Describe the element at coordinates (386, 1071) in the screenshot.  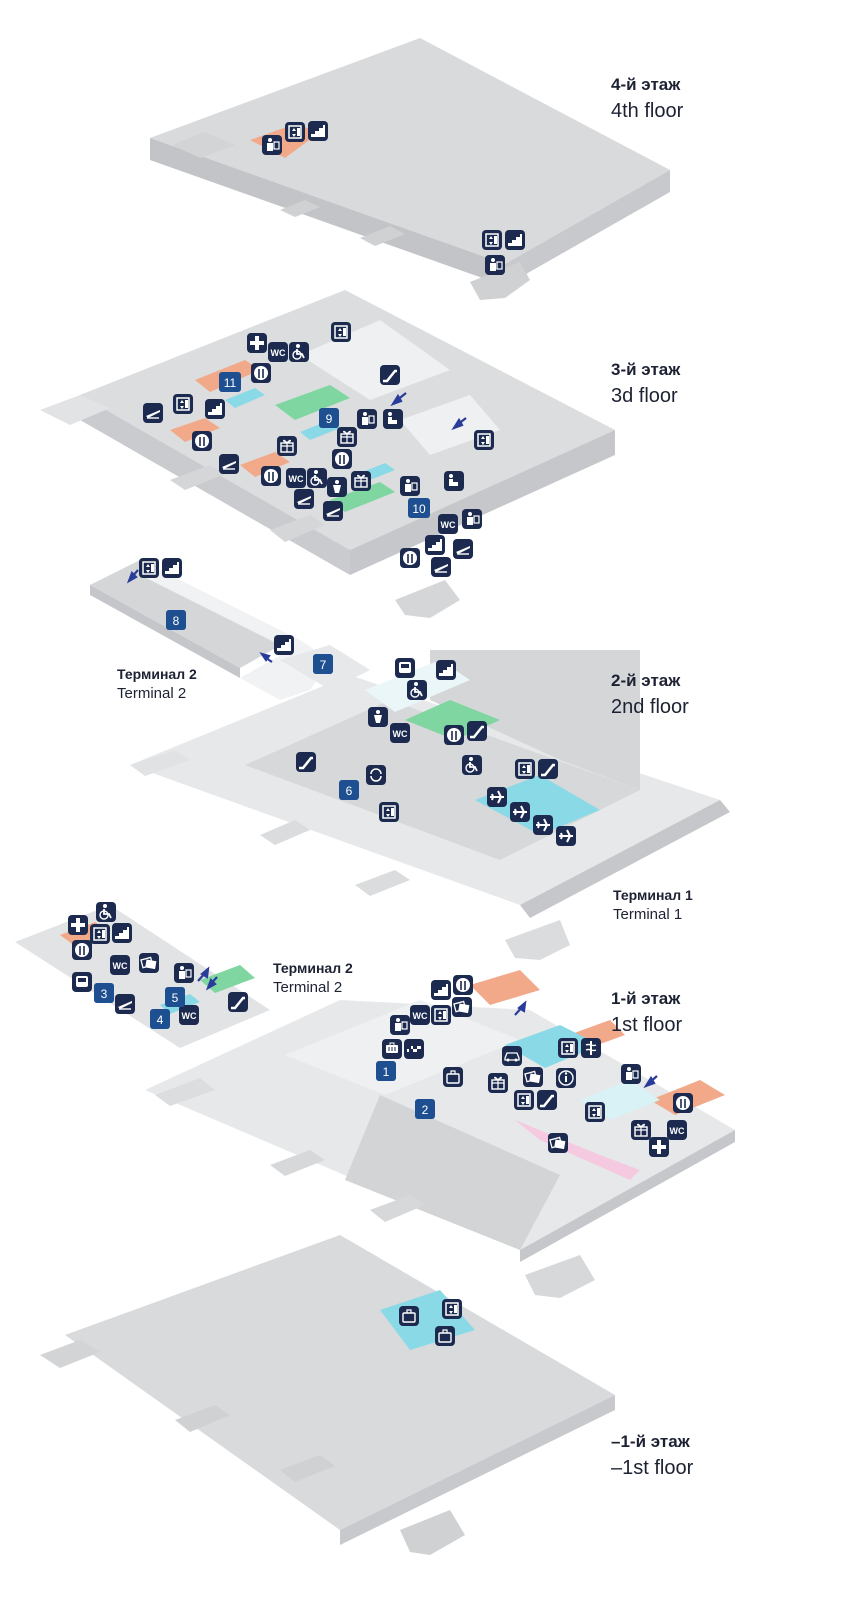
I see `zone-marker-1: 1` at that location.